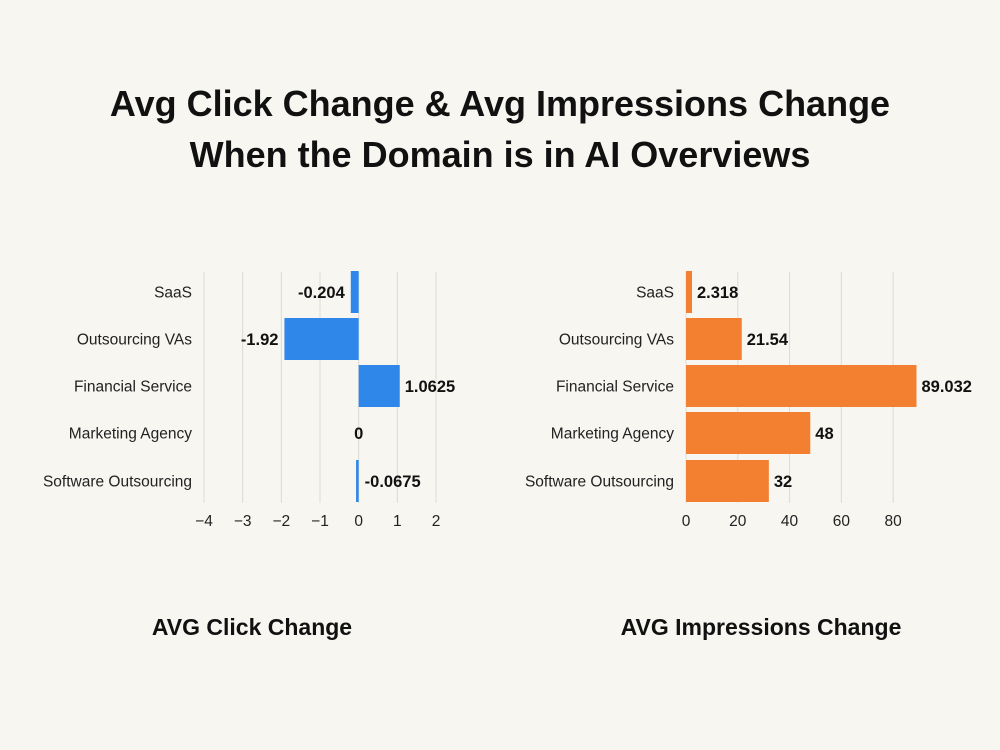 The height and width of the screenshot is (750, 1000). I want to click on impr-x-tick-label: 0, so click(686, 521).